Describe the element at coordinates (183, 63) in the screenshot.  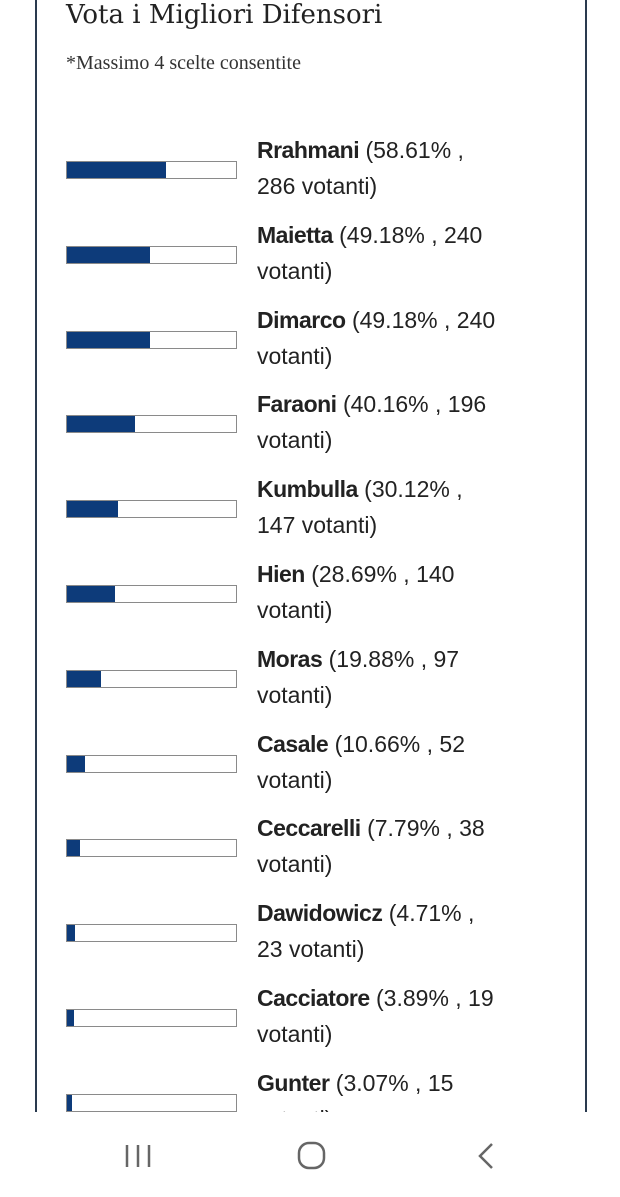
I see `poll-note: *Massimo 4 scelte consentite` at that location.